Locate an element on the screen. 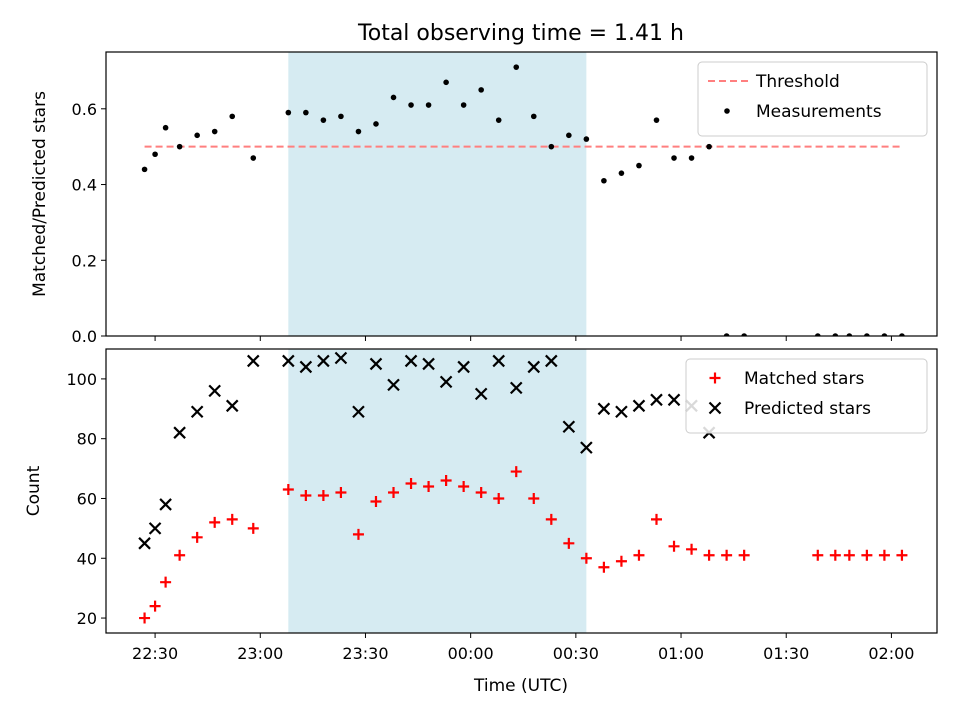  legend: Threshold Measurements is located at coordinates (812, 99).